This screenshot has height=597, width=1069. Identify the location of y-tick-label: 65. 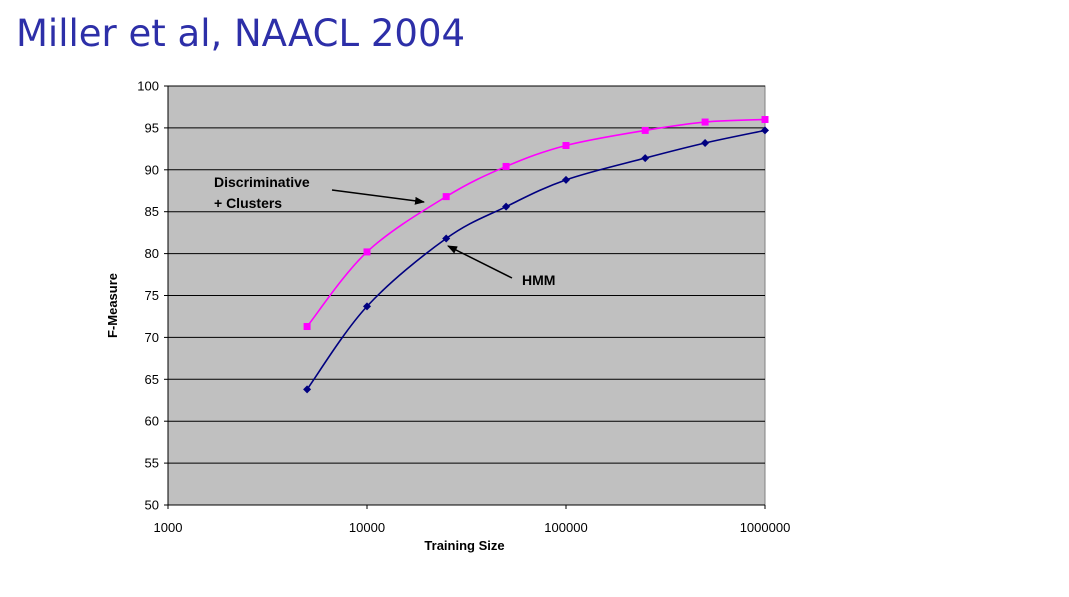
(152, 379).